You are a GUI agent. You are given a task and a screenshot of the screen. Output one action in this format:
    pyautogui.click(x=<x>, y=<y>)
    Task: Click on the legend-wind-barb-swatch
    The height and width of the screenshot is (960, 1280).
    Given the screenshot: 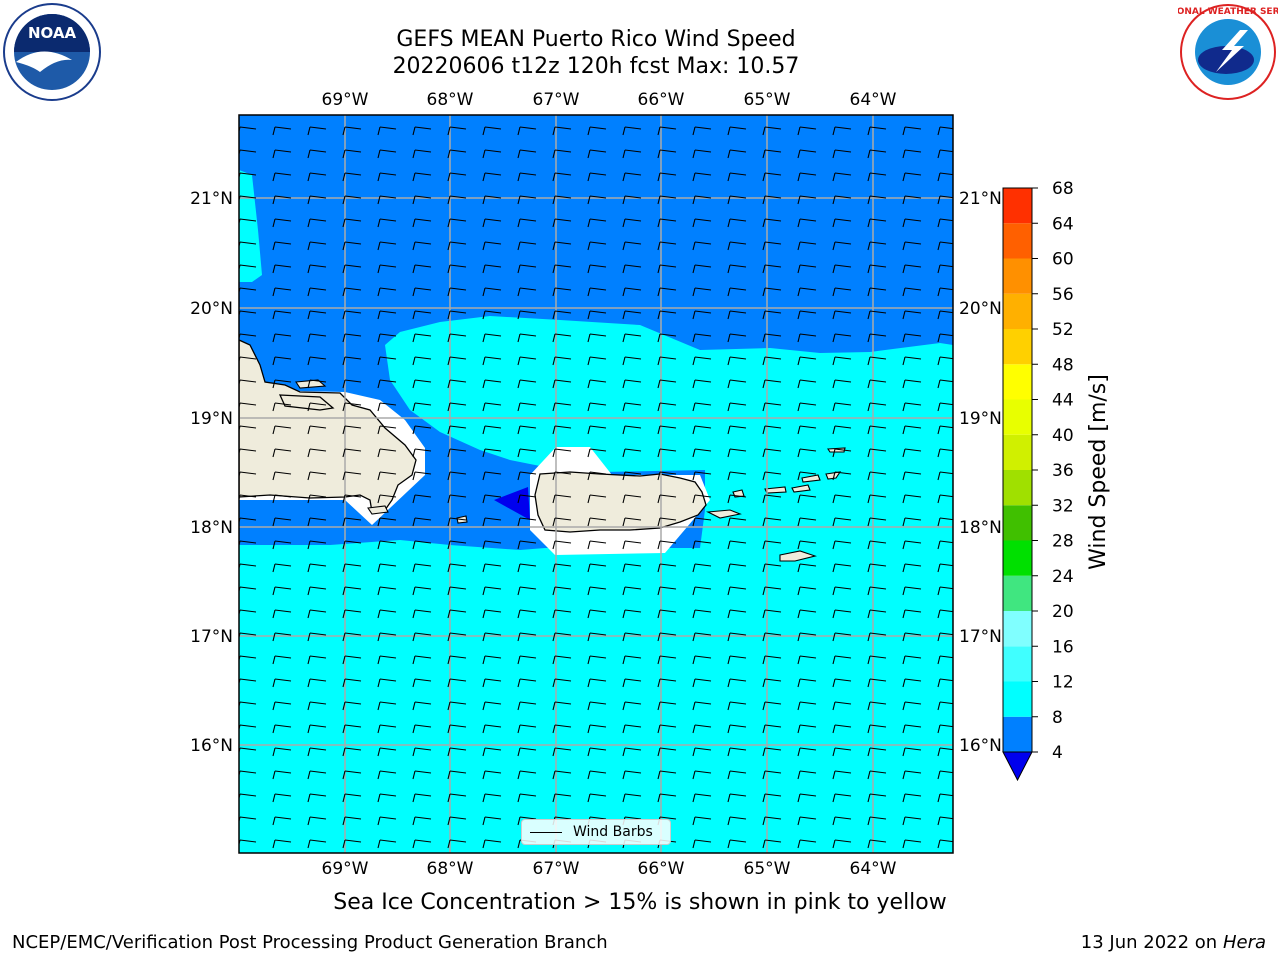 What is the action you would take?
    pyautogui.click(x=546, y=832)
    